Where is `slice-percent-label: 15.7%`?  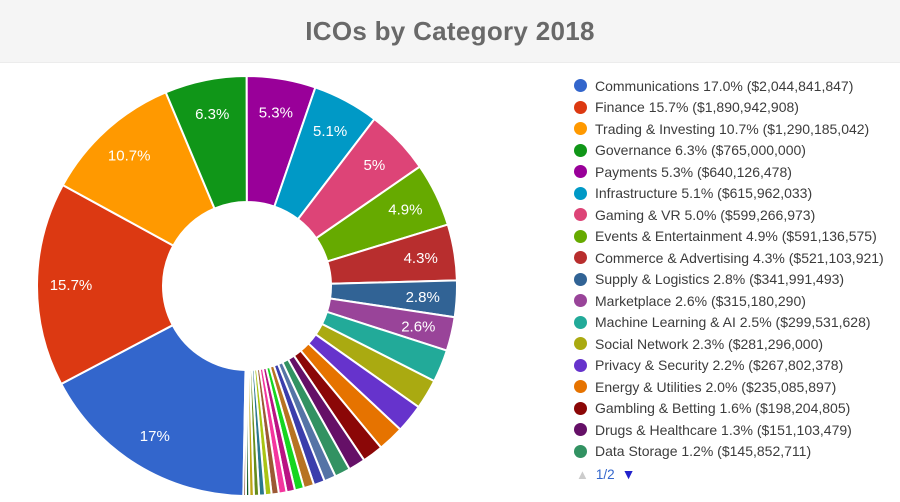 slice-percent-label: 15.7% is located at coordinates (71, 285).